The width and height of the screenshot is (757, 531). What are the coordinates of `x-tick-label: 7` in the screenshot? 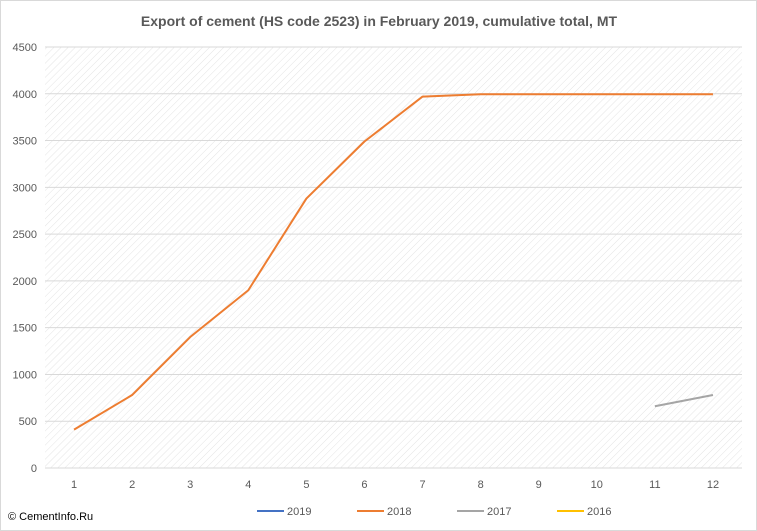 It's located at (422, 485).